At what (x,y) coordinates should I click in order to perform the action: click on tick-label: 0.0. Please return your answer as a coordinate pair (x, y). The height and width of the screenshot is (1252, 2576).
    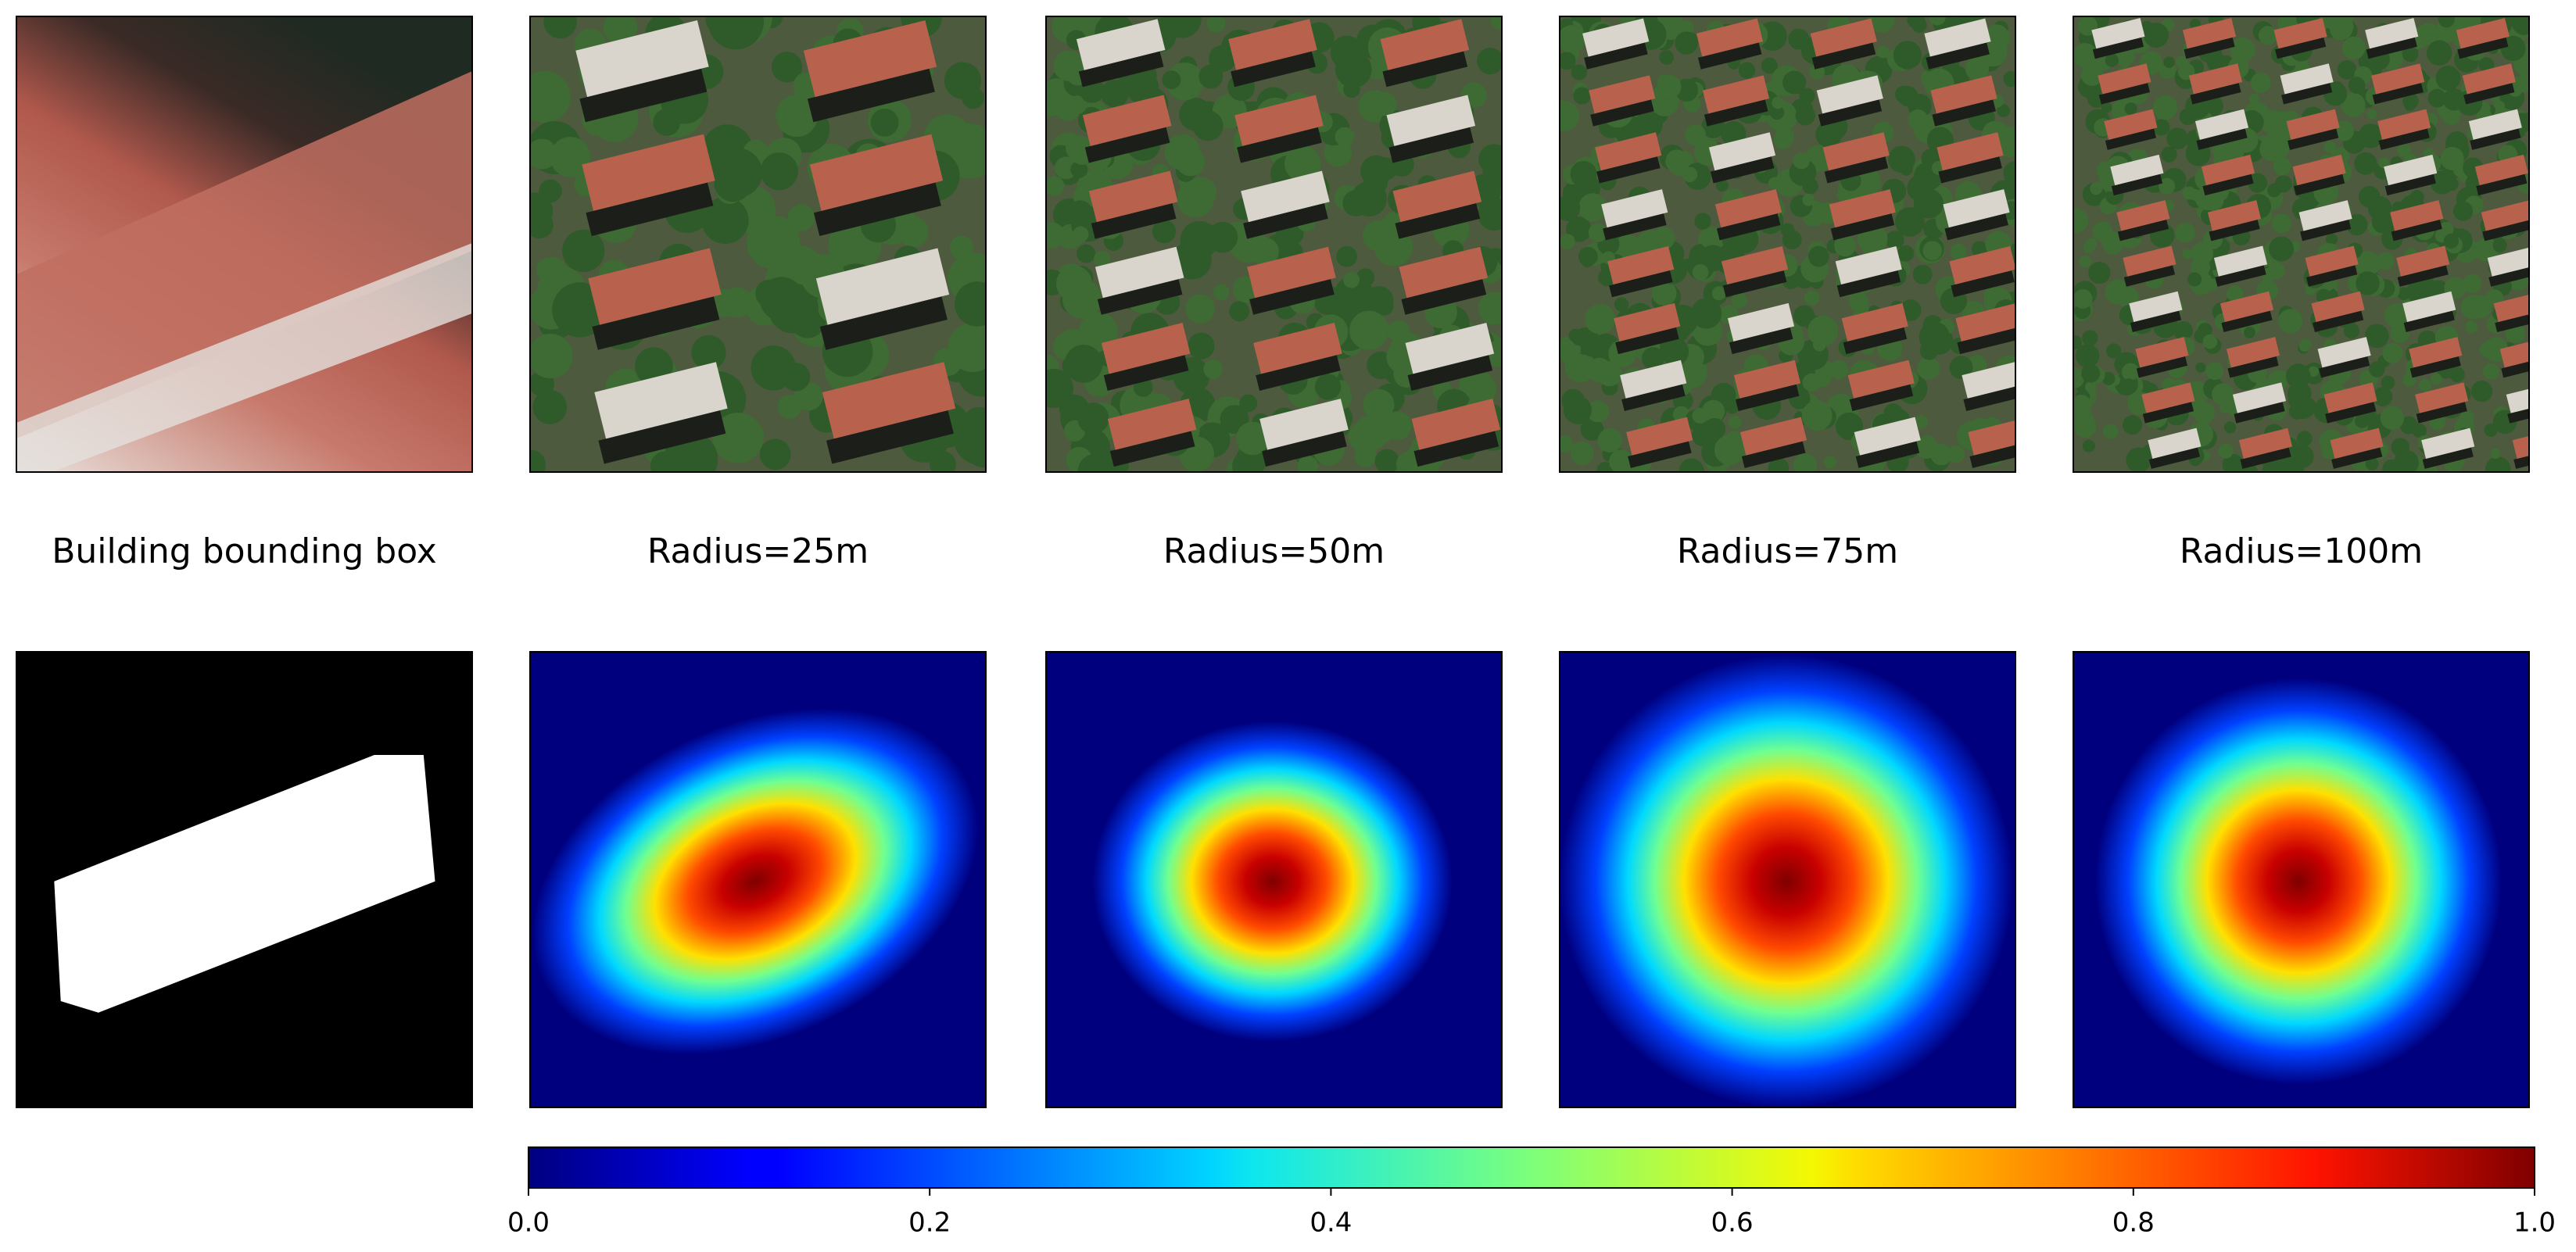
    Looking at the image, I should click on (528, 1223).